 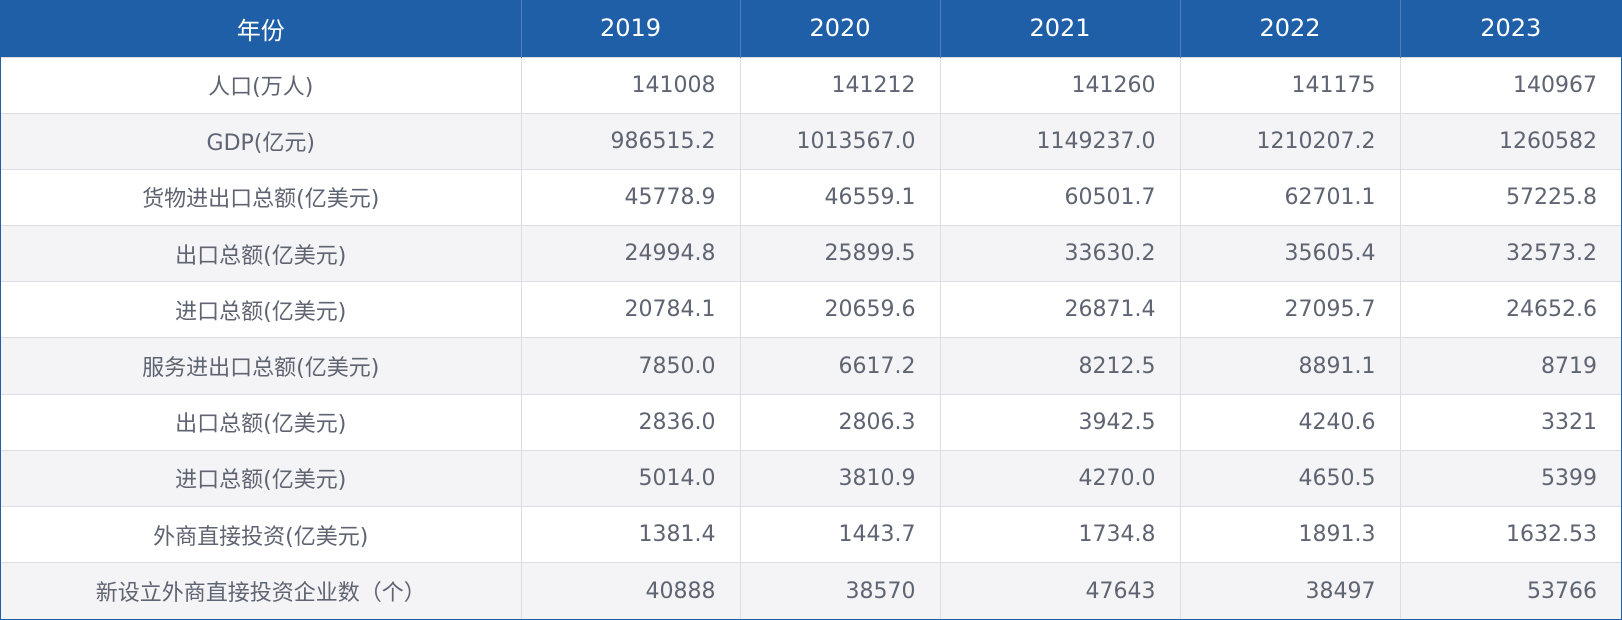 I want to click on table-cell: 8719, so click(x=1510, y=366).